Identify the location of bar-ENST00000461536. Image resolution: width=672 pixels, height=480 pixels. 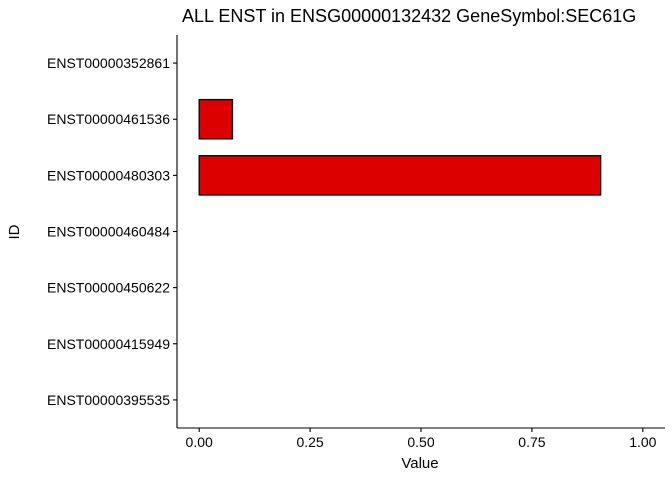
(216, 119).